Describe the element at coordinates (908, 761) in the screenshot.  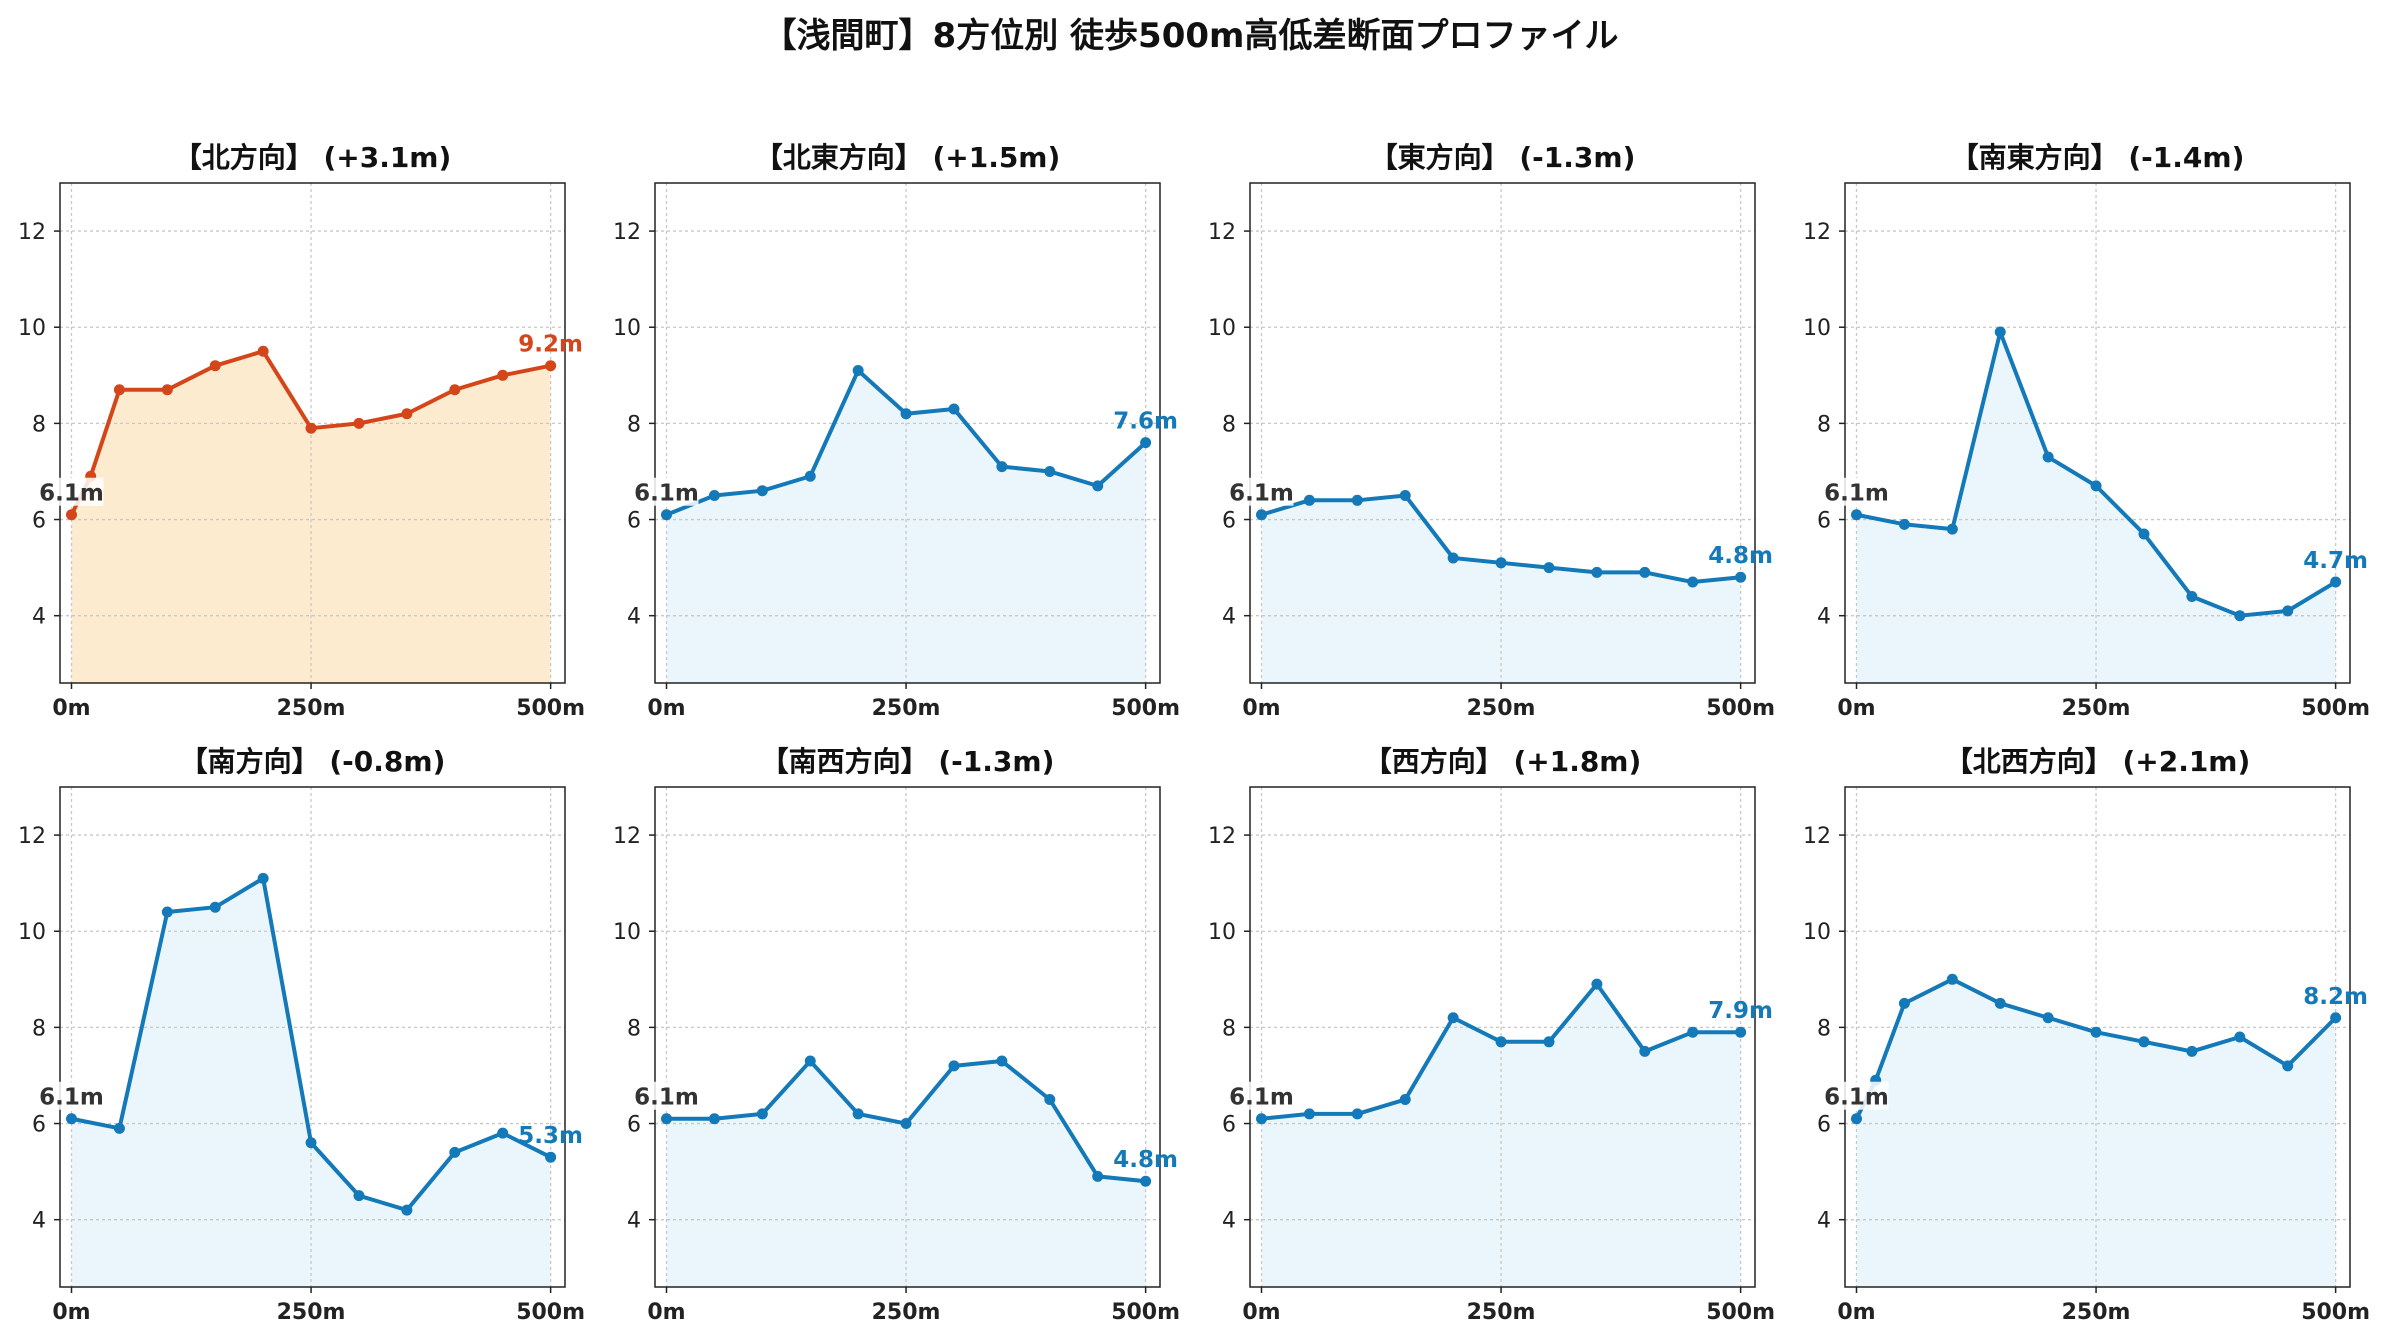
I see `chart-title: 【南西方向】 (-1.3m)` at that location.